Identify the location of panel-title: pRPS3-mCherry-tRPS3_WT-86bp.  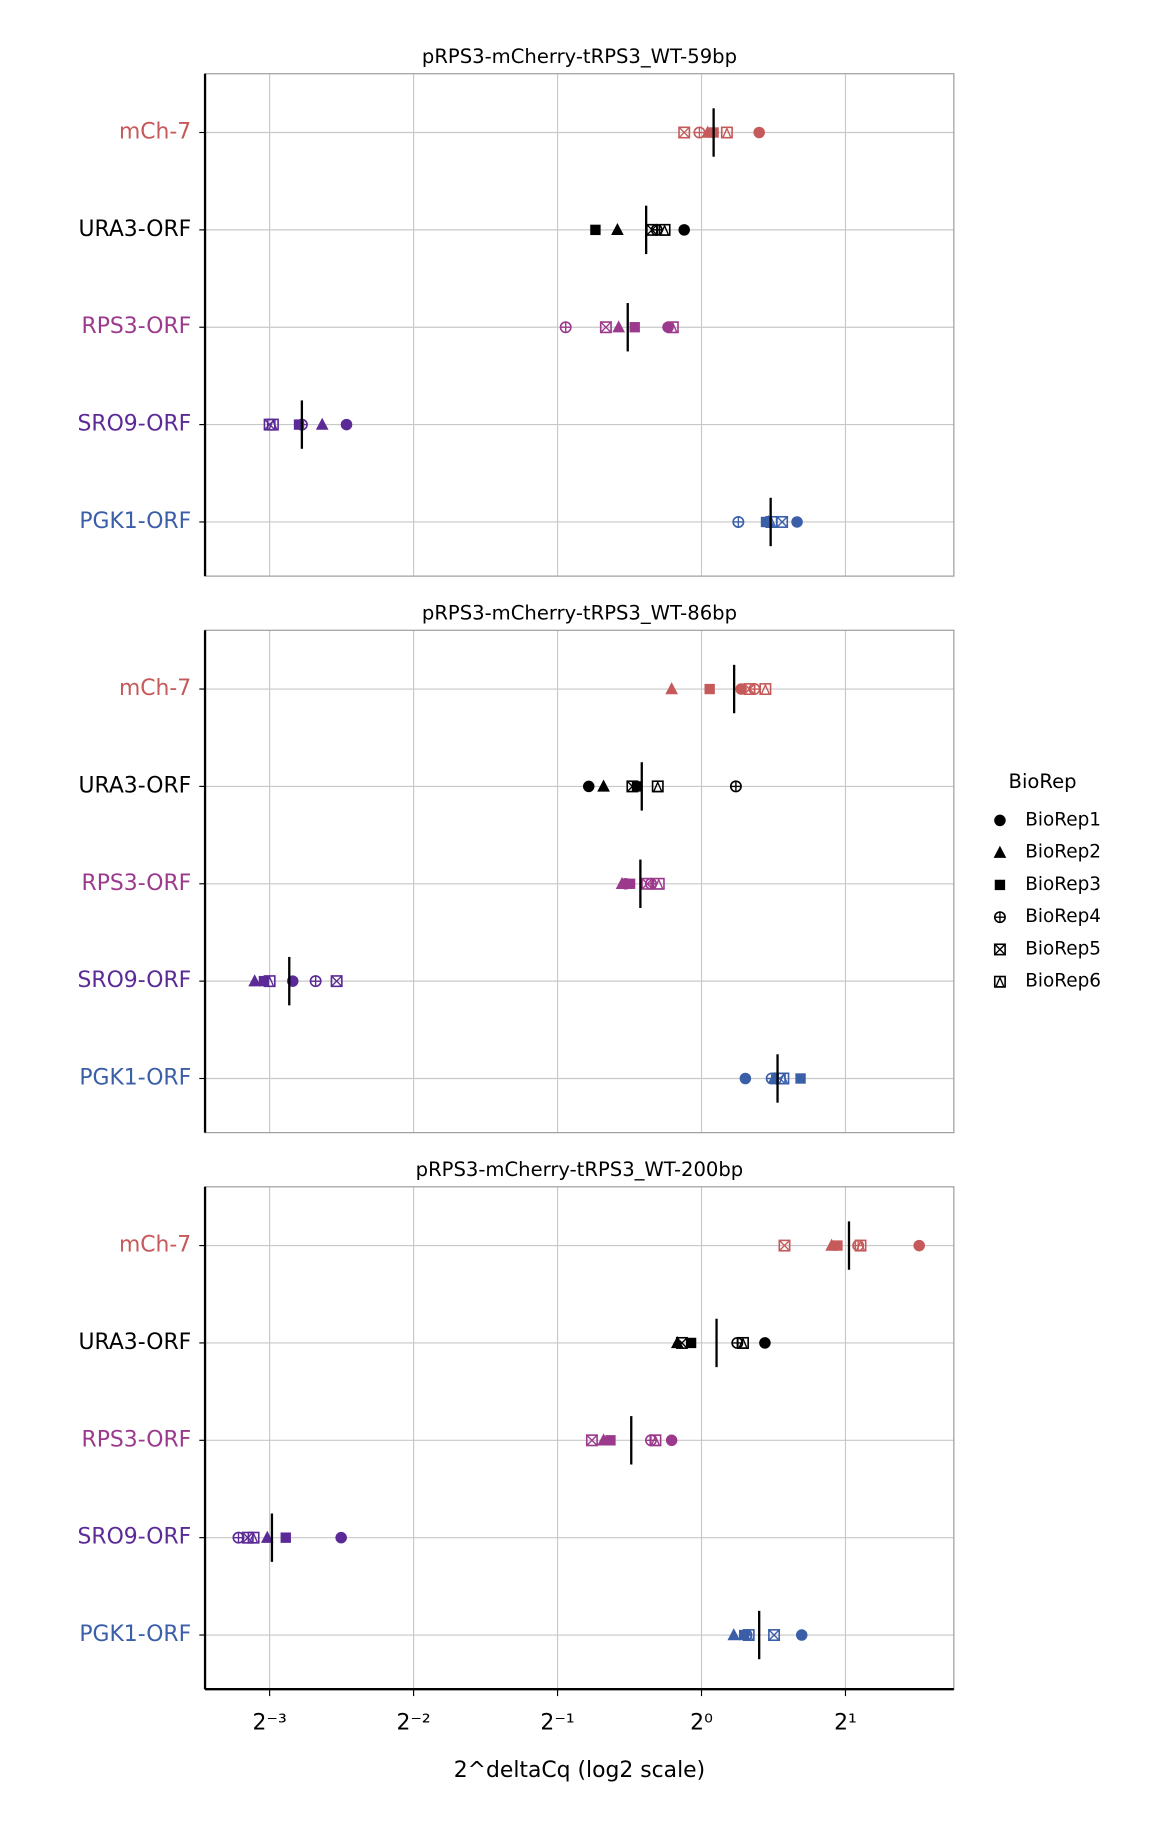
(579, 613).